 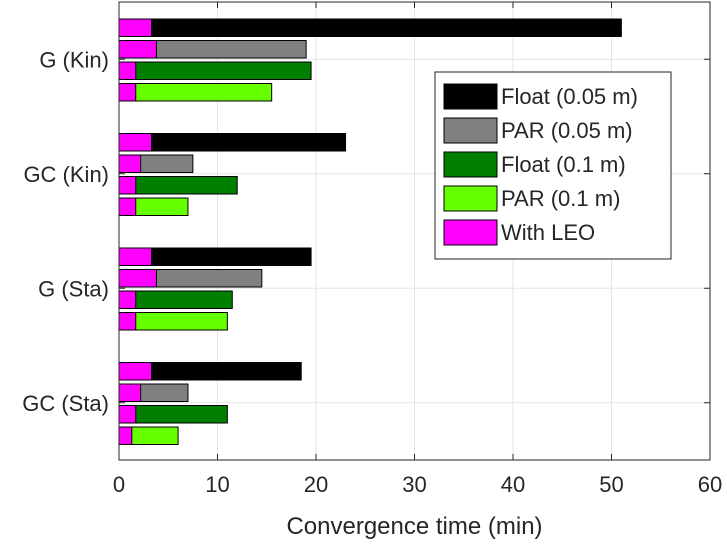 I want to click on legend-label: PAR (0.1 m), so click(x=560, y=198).